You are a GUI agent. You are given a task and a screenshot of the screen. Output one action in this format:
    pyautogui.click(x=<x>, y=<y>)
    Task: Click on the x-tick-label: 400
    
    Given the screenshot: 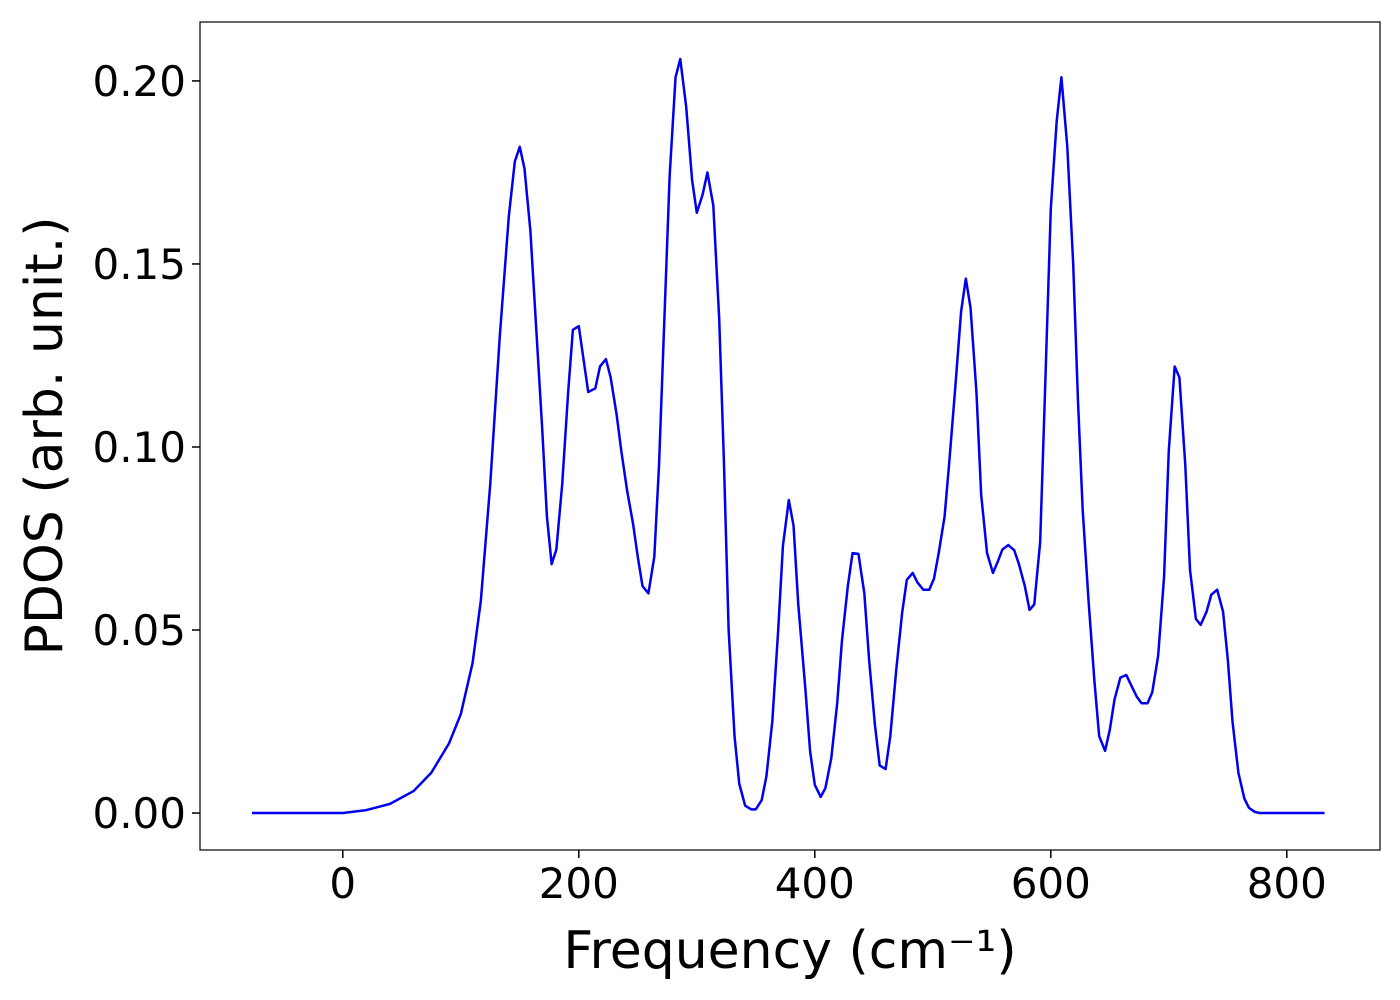 What is the action you would take?
    pyautogui.click(x=815, y=883)
    